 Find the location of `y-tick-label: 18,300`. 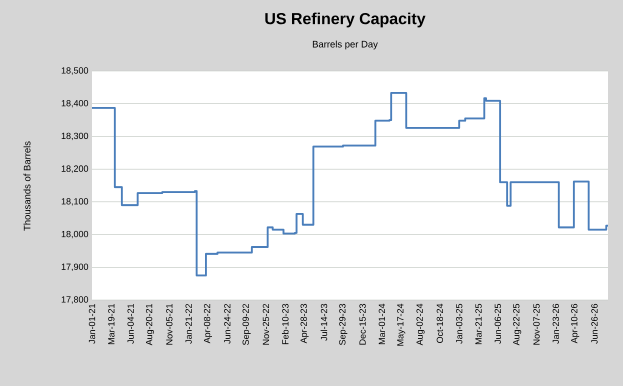

y-tick-label: 18,300 is located at coordinates (75, 136).